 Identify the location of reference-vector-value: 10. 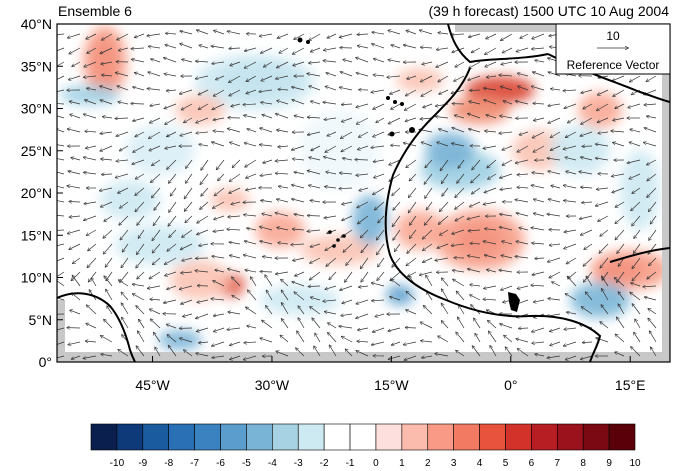
(613, 36).